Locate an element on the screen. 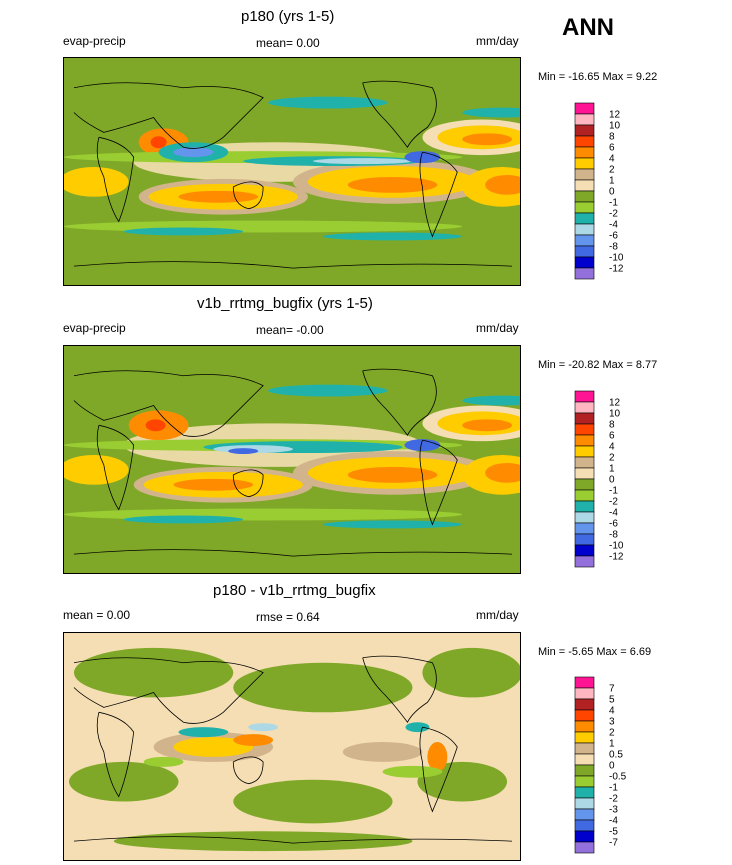 This screenshot has height=865, width=732. panel1-units-label: mm/day is located at coordinates (497, 41).